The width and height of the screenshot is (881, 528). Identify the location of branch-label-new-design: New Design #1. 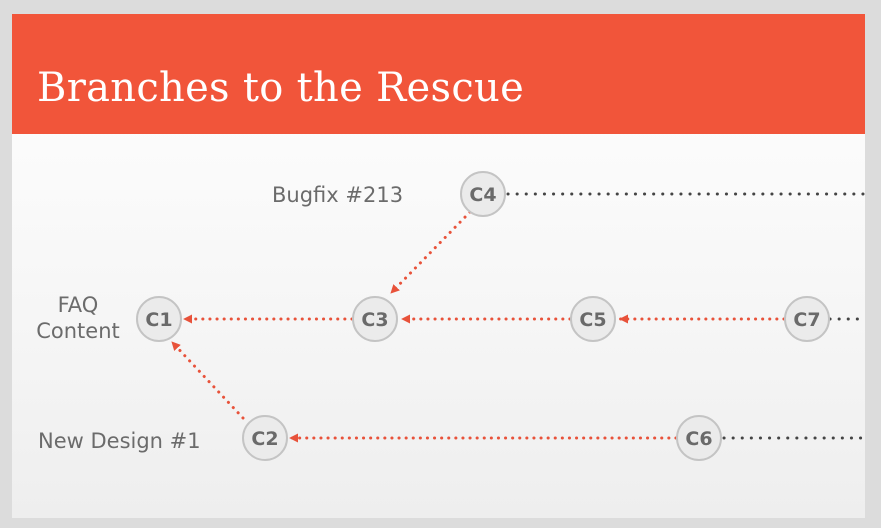
(119, 441).